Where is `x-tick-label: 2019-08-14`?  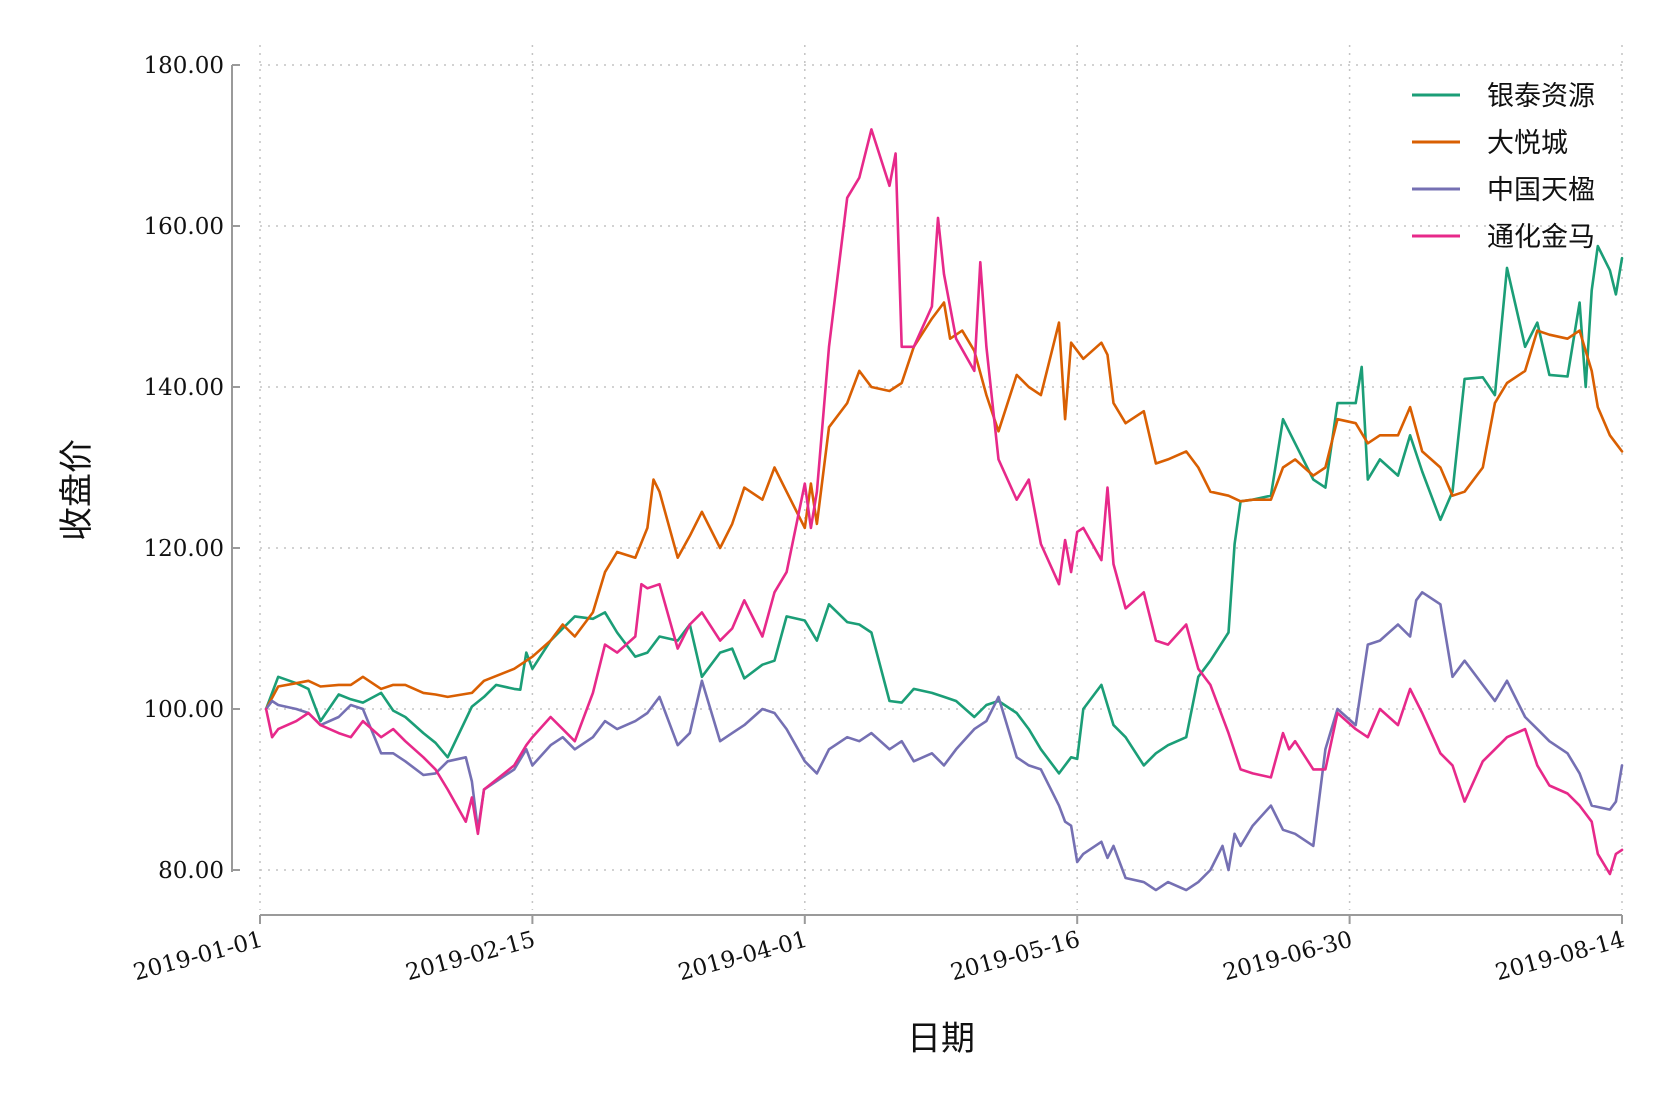
x-tick-label: 2019-08-14 is located at coordinates (1560, 956).